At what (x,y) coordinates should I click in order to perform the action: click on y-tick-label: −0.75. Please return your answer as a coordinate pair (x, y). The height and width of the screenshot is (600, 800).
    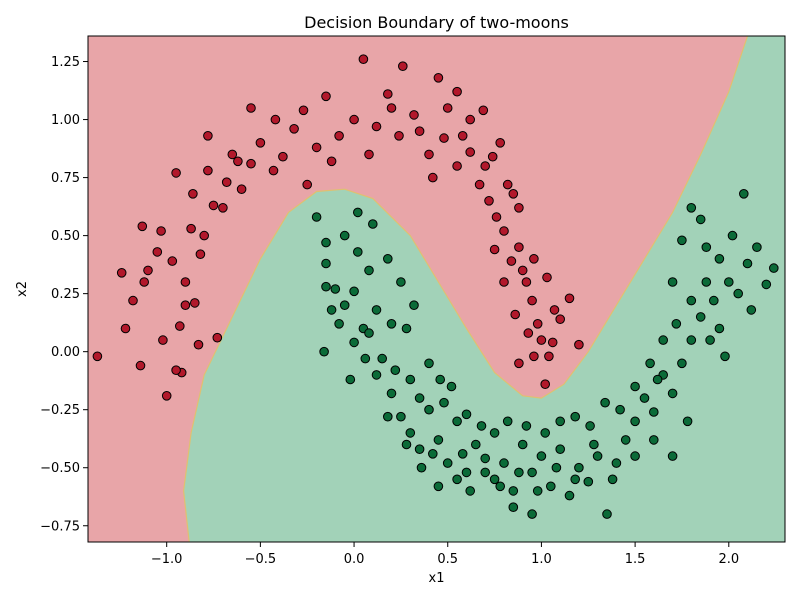
    Looking at the image, I should click on (60, 526).